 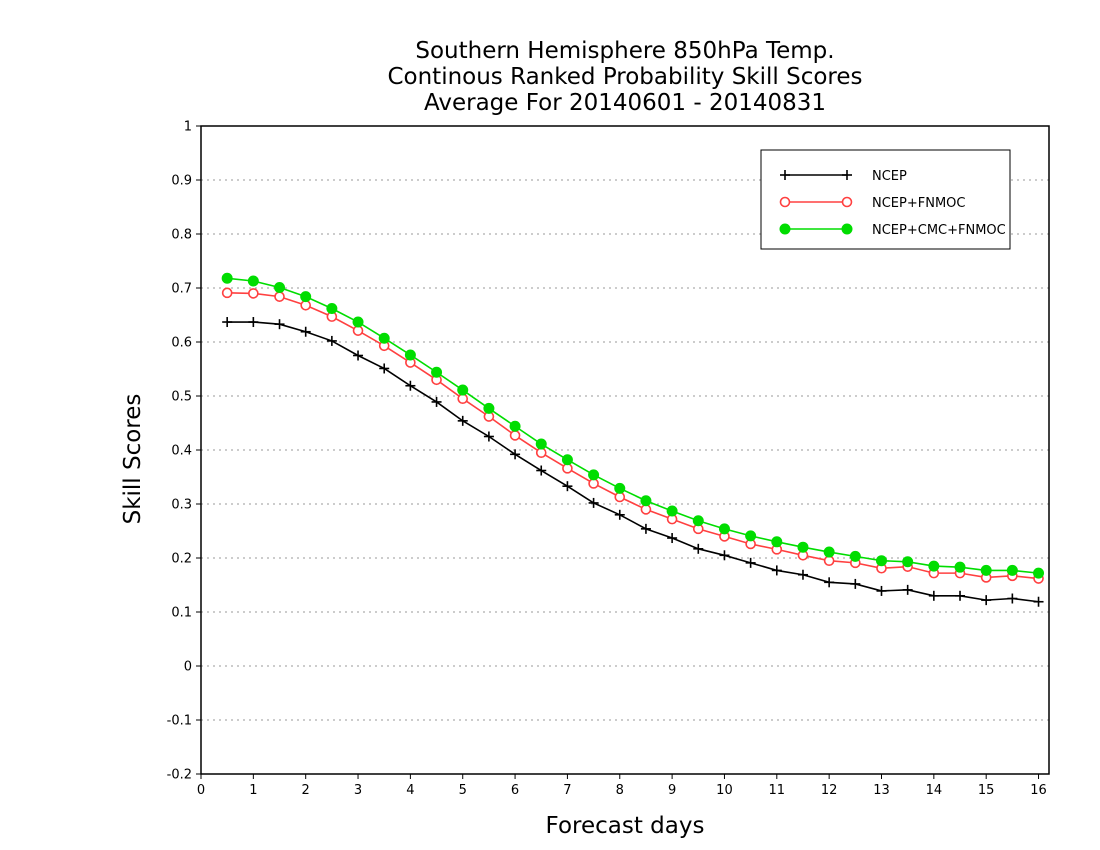 What do you see at coordinates (625, 103) in the screenshot?
I see `chart-title-line-3: Average For 20140601 - 20140831` at bounding box center [625, 103].